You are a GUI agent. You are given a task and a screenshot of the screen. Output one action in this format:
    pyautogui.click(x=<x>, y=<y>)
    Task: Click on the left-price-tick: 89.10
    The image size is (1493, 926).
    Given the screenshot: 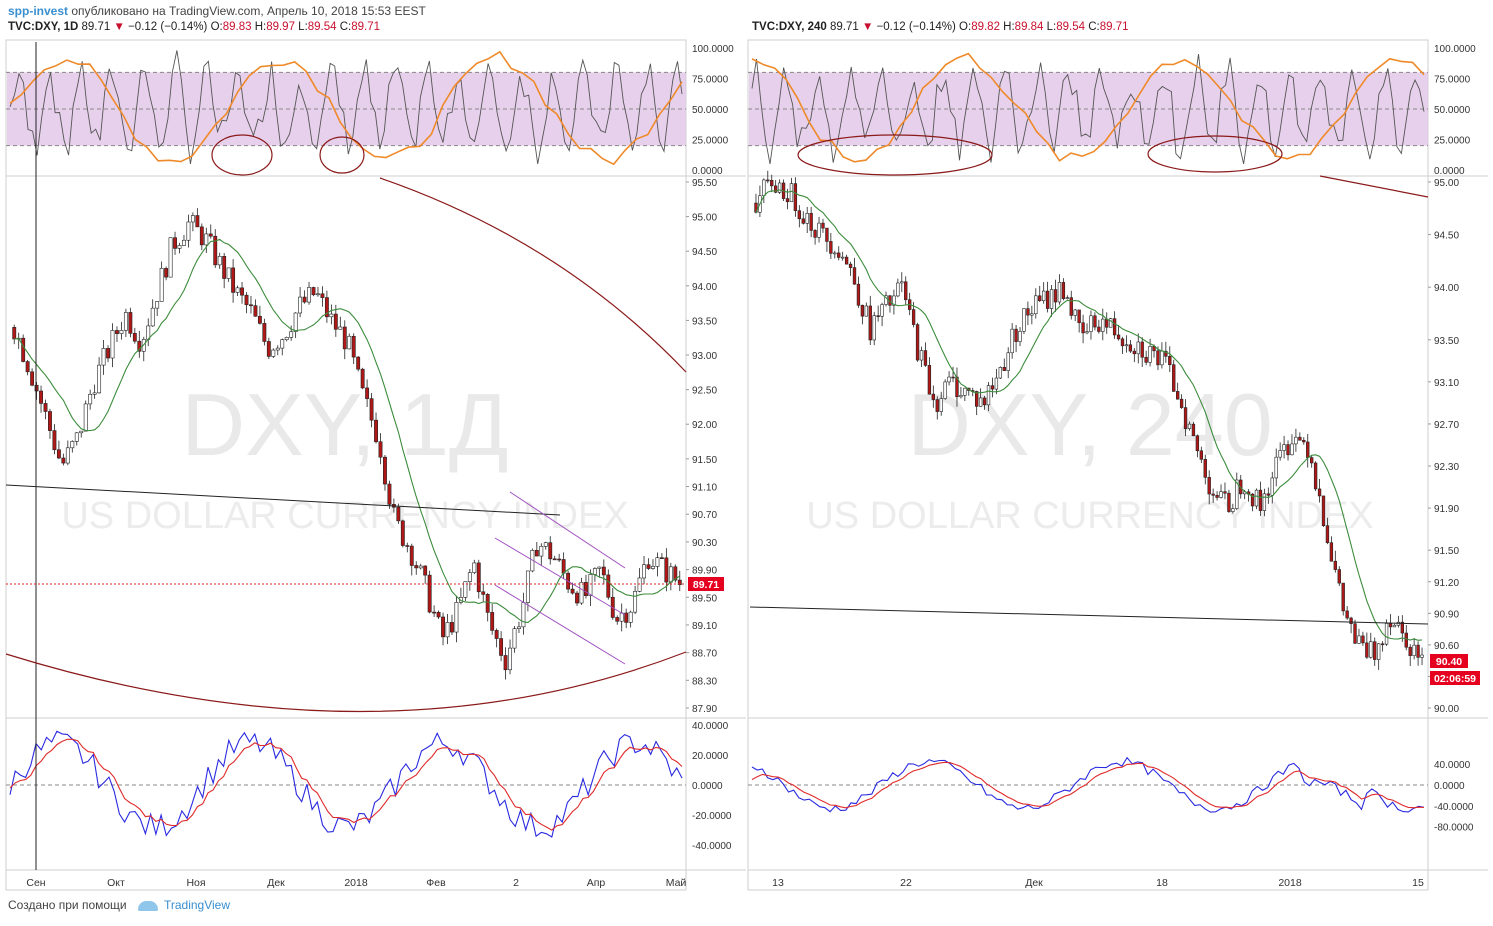 What is the action you would take?
    pyautogui.click(x=704, y=626)
    